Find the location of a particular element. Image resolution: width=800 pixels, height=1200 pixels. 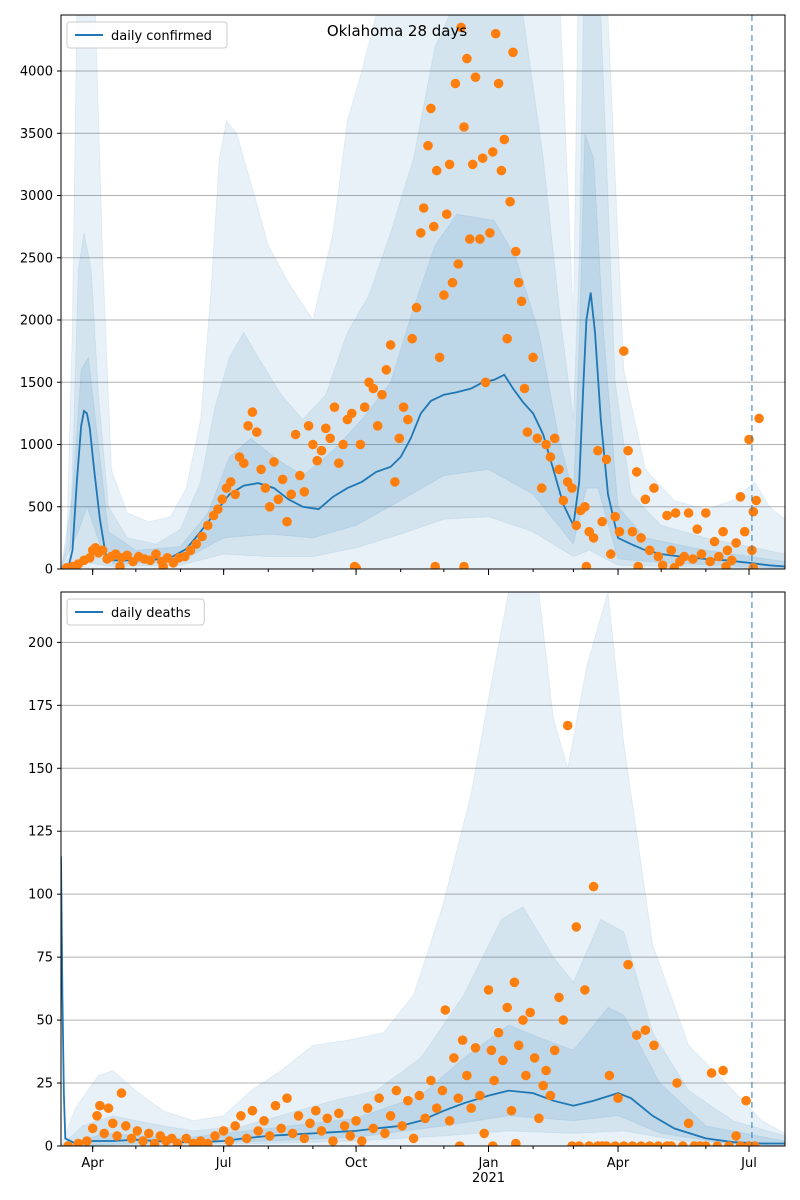

x-year-label: 2021 is located at coordinates (488, 1178).